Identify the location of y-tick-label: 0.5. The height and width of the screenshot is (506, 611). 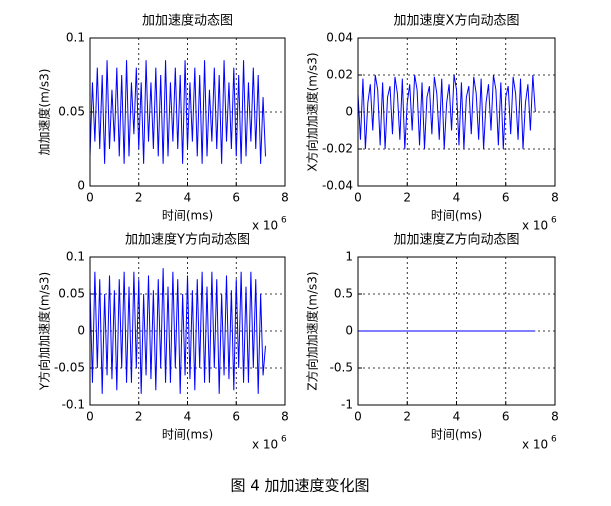
(343, 294).